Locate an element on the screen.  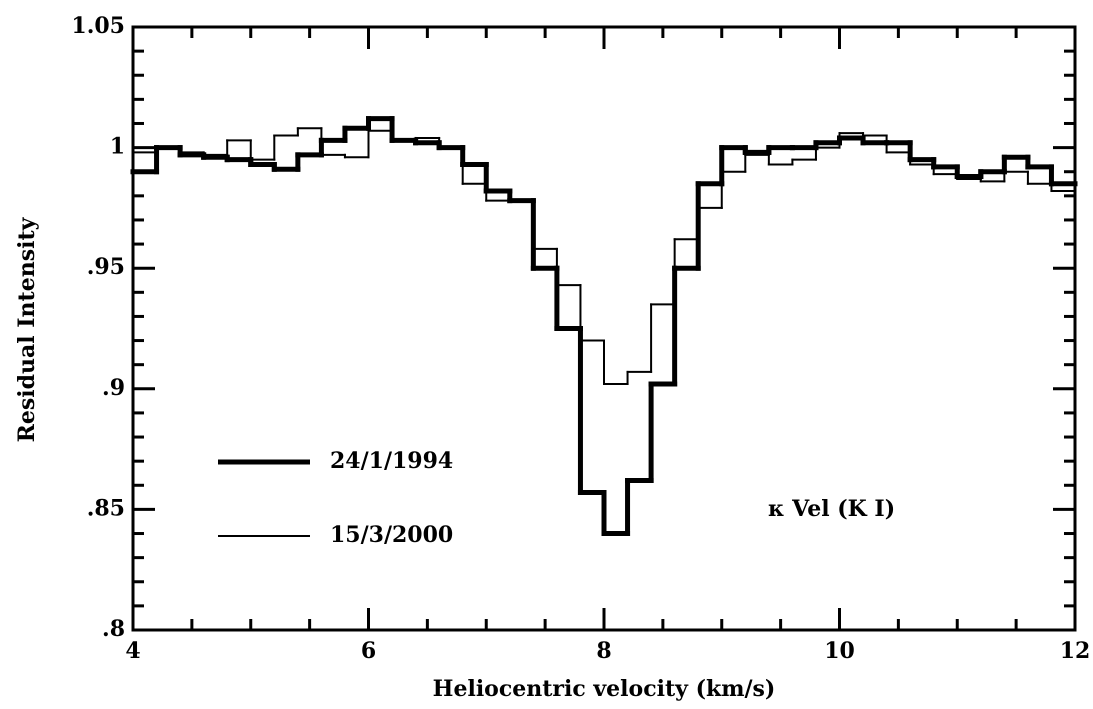
x-tick-label: 4 is located at coordinates (132, 651).